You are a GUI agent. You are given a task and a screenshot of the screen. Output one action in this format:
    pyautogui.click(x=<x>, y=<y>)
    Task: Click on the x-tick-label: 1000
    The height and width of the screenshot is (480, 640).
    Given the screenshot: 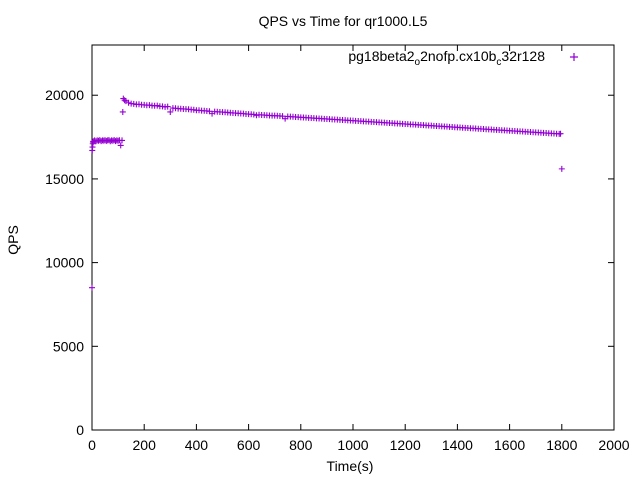 What is the action you would take?
    pyautogui.click(x=352, y=445)
    